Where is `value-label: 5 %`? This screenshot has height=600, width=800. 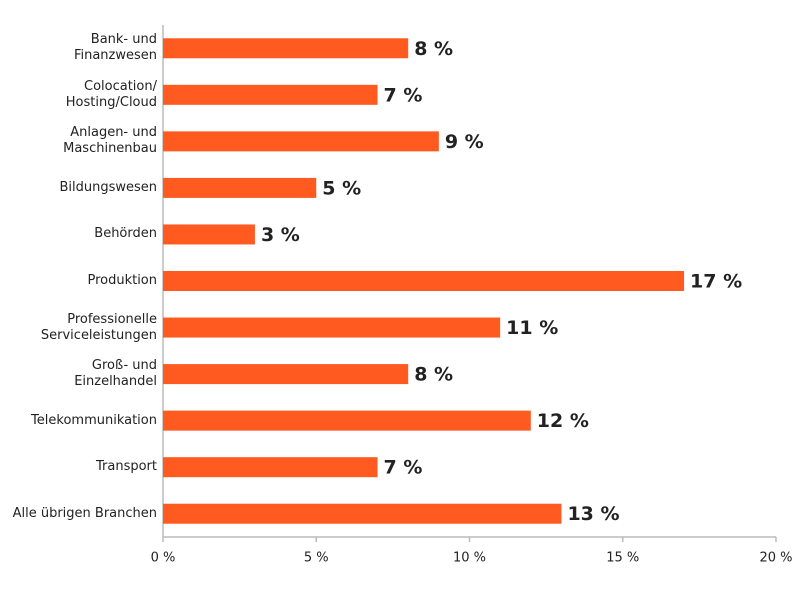 value-label: 5 % is located at coordinates (341, 188).